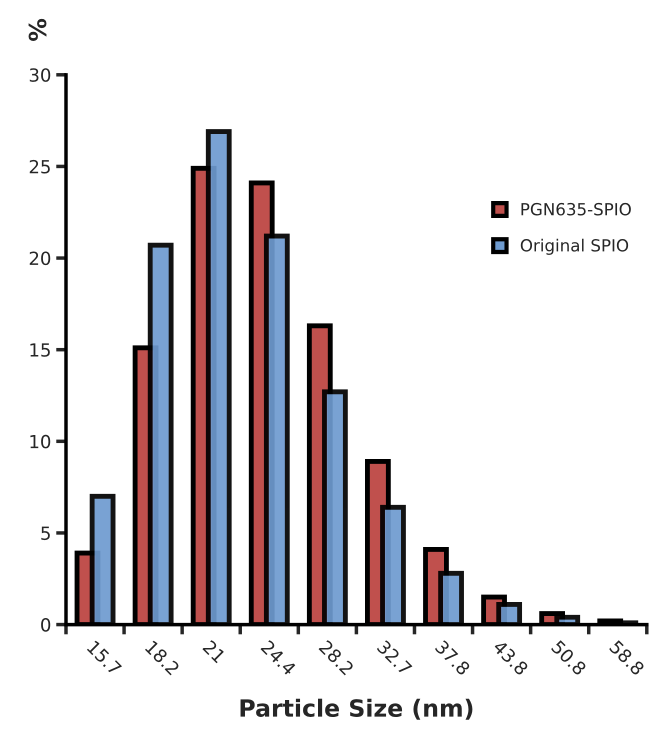 This screenshot has height=748, width=660. I want to click on y-tick-label: 0, so click(45, 625).